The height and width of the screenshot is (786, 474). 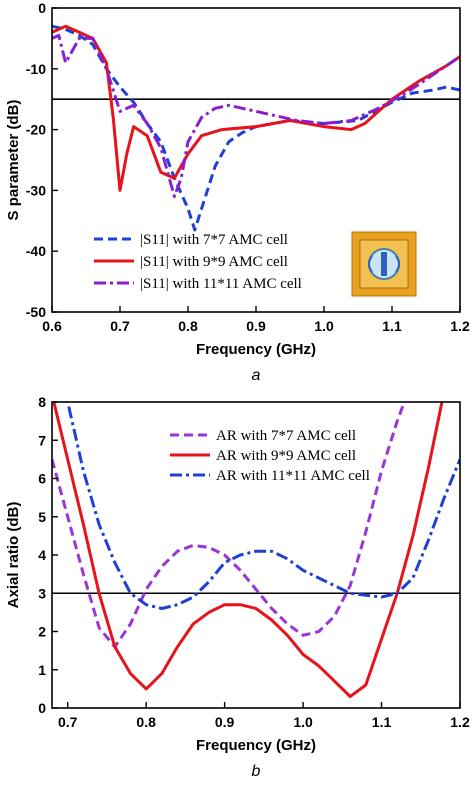 I want to click on legend-label: AR with 11*11 AMC cell, so click(x=293, y=476).